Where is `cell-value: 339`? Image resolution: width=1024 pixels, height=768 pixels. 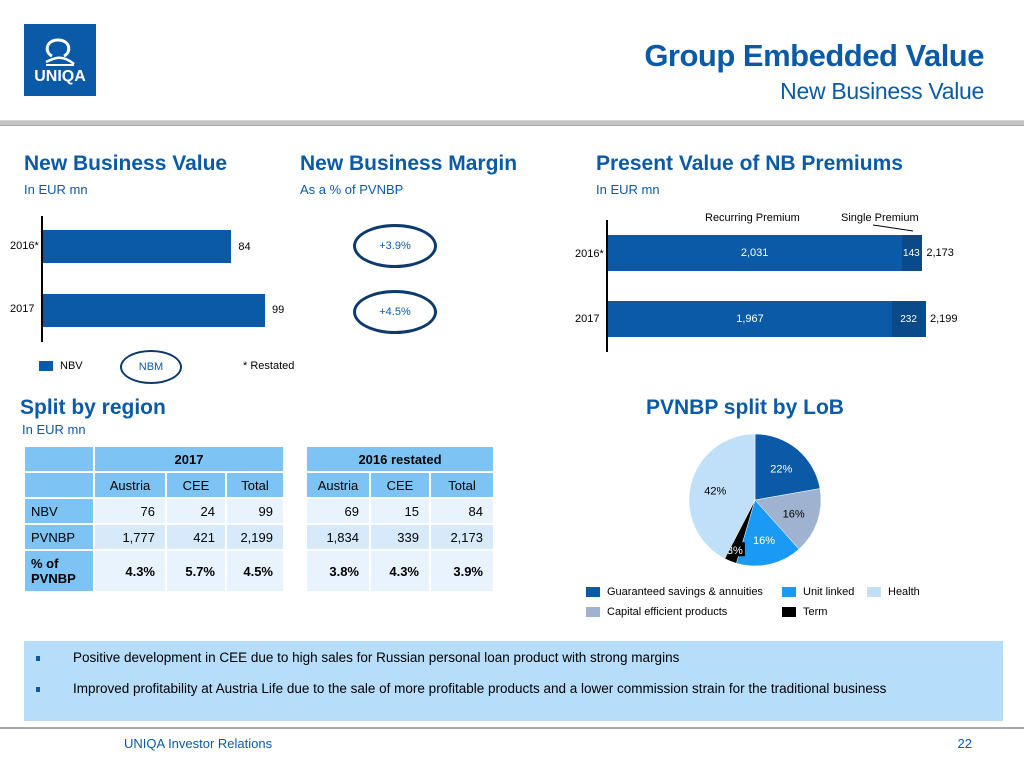 cell-value: 339 is located at coordinates (400, 537).